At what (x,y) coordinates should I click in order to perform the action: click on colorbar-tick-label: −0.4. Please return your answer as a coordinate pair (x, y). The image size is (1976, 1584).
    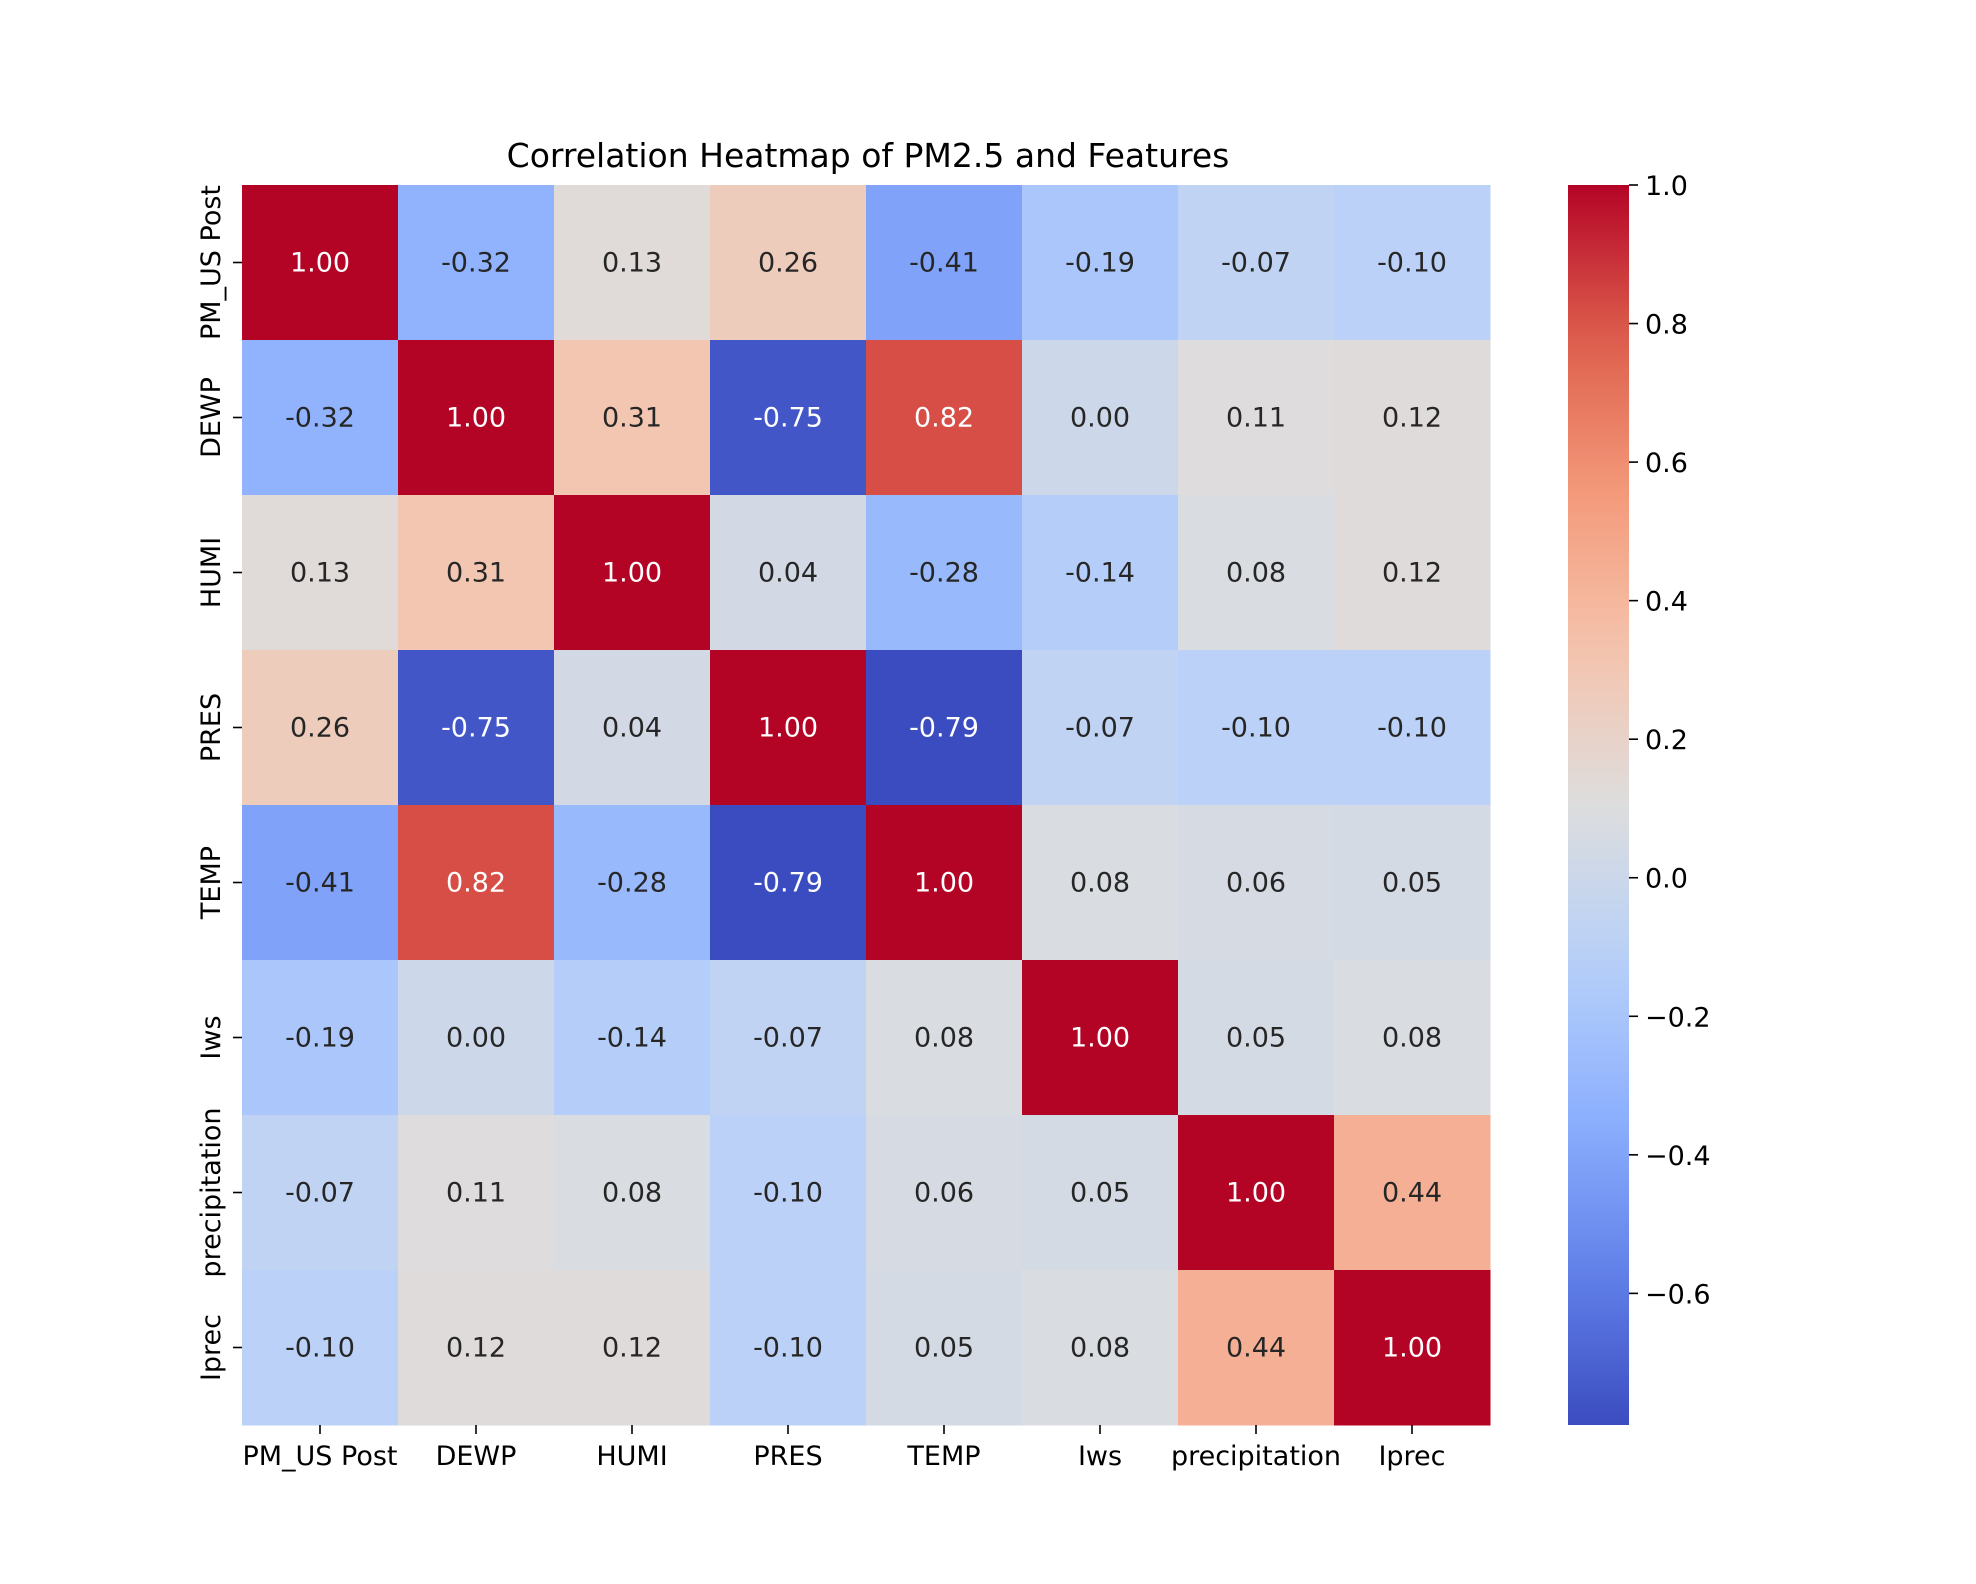
    Looking at the image, I should click on (1678, 1156).